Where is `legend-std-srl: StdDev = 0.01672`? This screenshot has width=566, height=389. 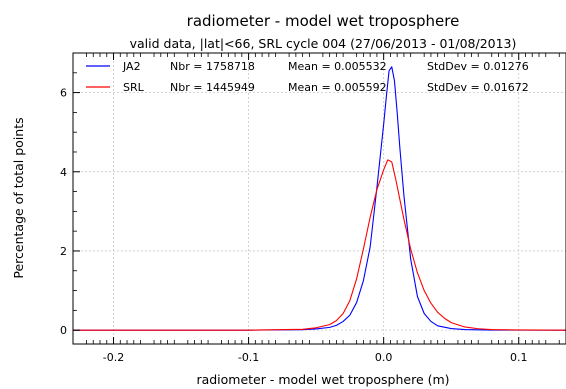 legend-std-srl: StdDev = 0.01672 is located at coordinates (478, 87).